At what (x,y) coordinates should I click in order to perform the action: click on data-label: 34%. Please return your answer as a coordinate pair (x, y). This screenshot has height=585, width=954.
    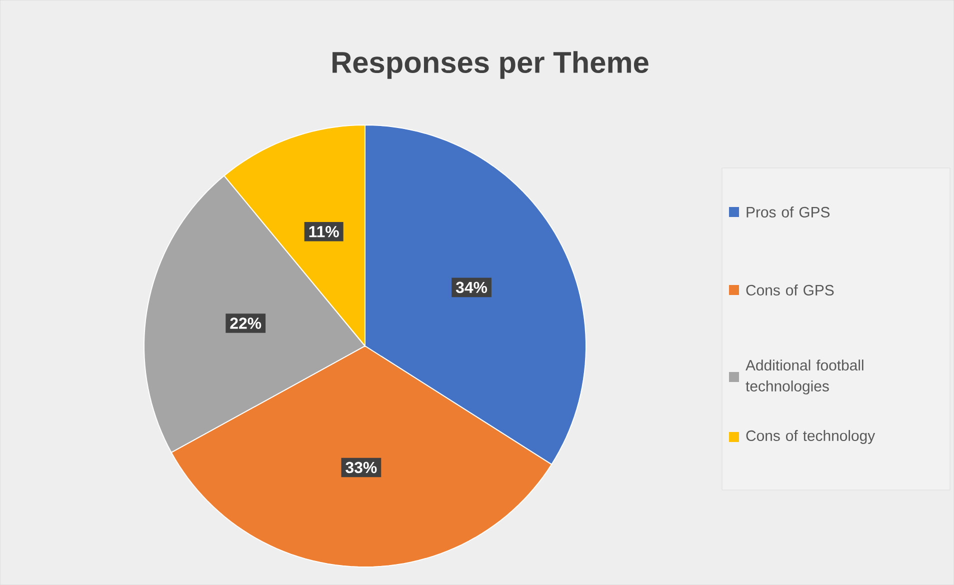
    Looking at the image, I should click on (472, 288).